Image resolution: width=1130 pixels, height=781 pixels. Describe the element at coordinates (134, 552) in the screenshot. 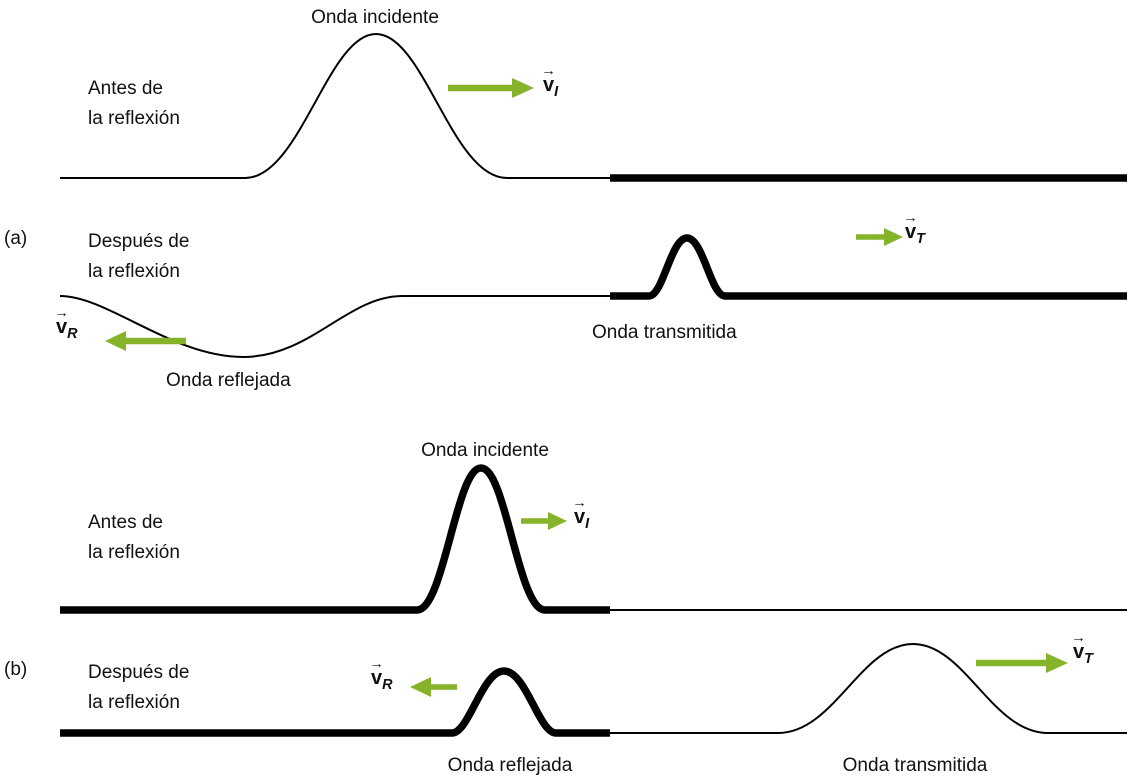

I see `before-reflection-line2-b: la reflexión` at that location.